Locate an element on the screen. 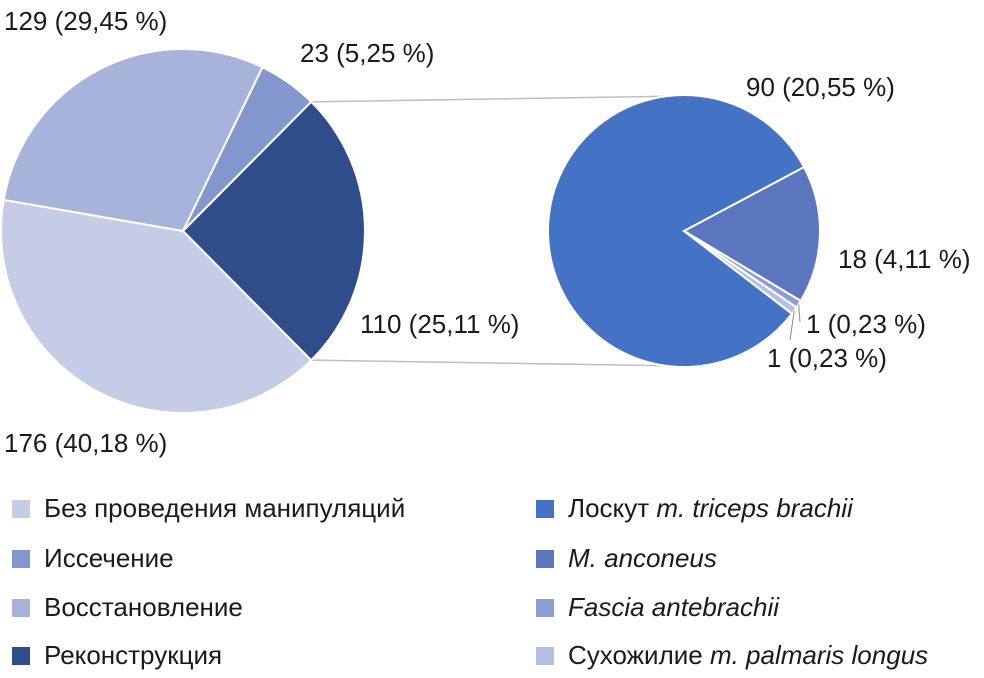  connector-line-bottom is located at coordinates (498, 363).